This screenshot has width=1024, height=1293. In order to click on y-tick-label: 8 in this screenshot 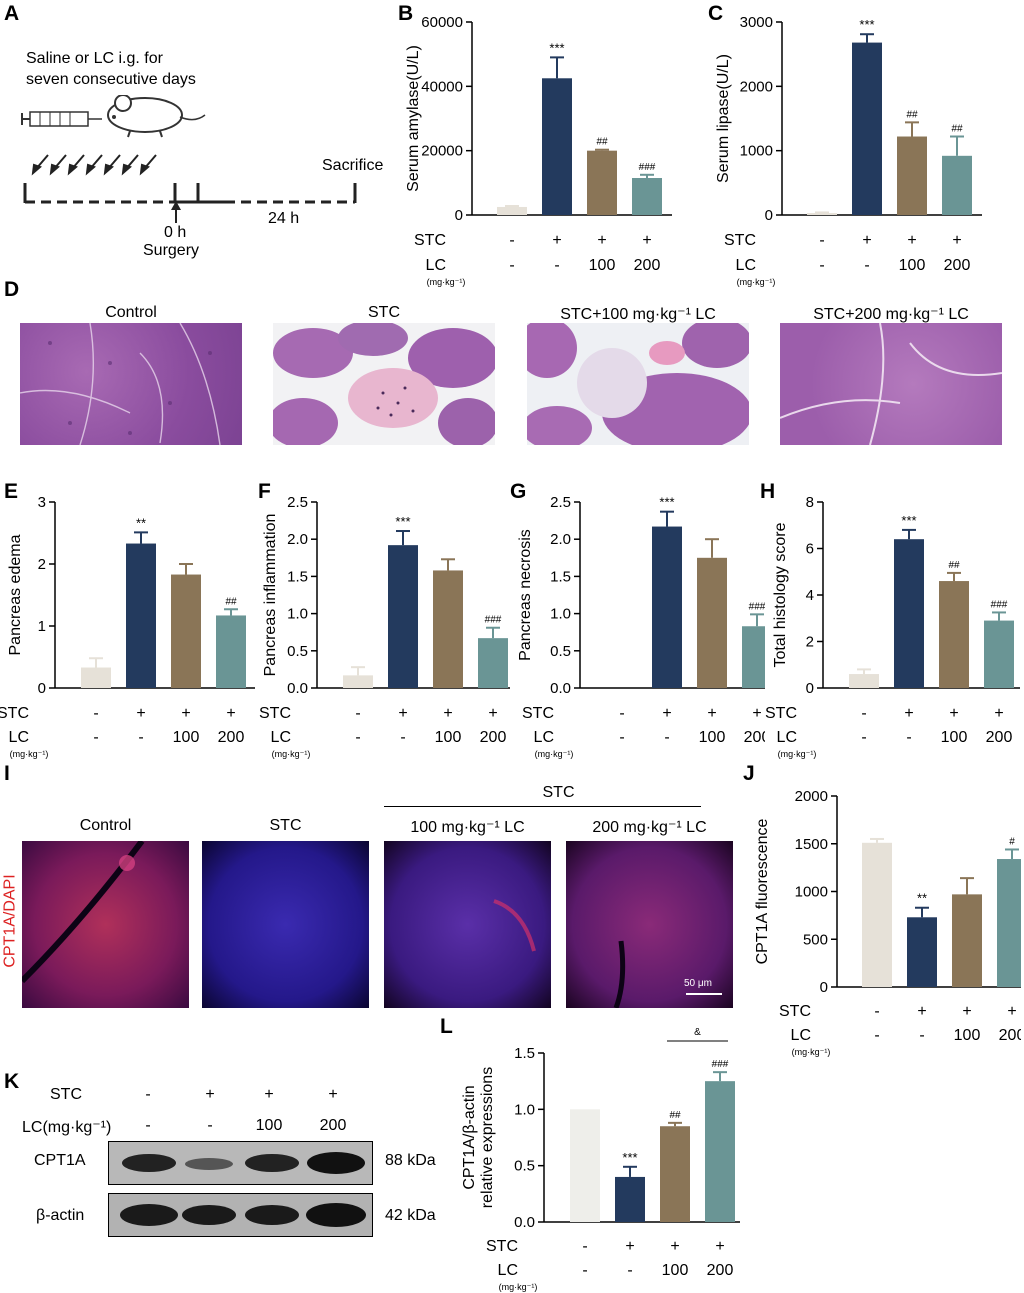, I will do `click(810, 502)`.